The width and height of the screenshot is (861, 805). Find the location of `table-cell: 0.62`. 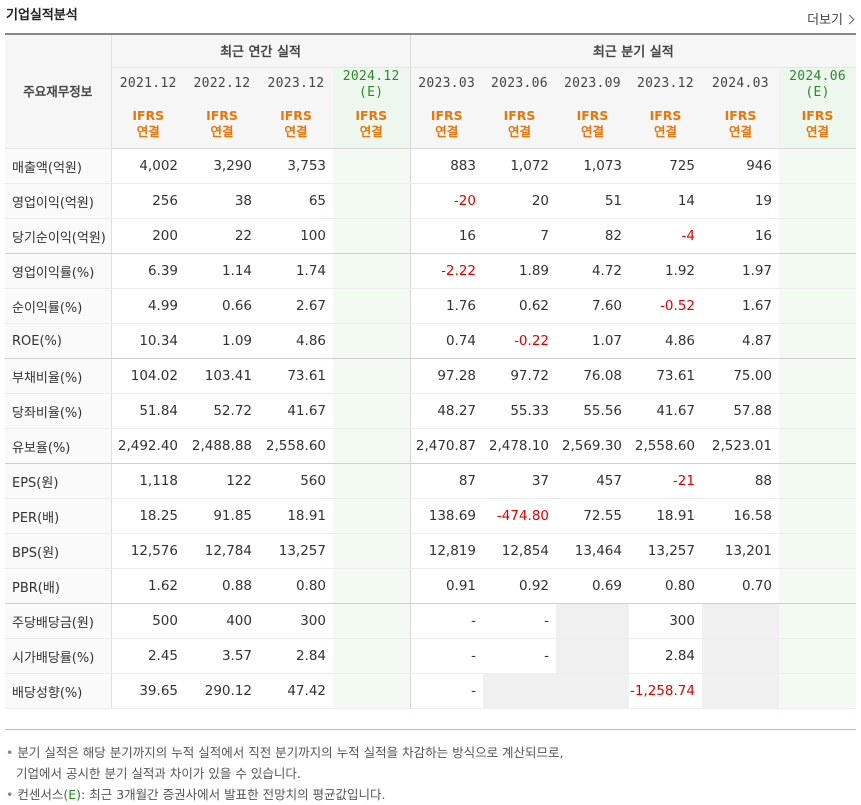

table-cell: 0.62 is located at coordinates (519, 306).